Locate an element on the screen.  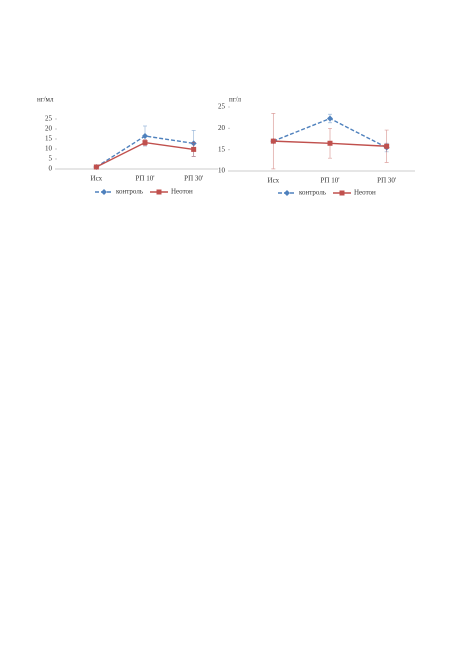
y-axis-label: нг/мл is located at coordinates (45, 100).